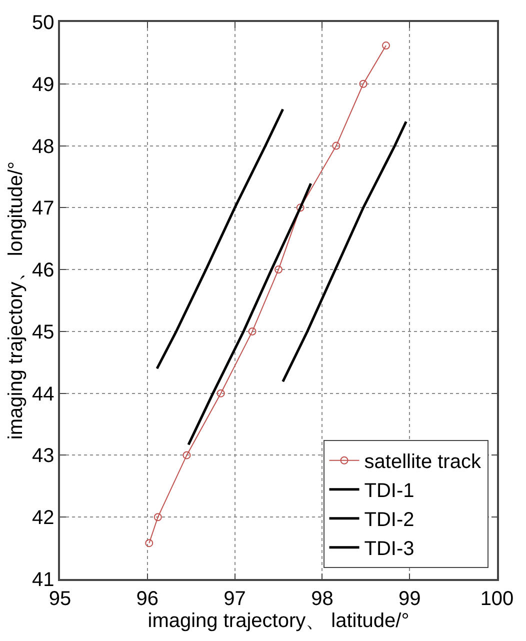 The image size is (526, 641). What do you see at coordinates (43, 332) in the screenshot?
I see `y-tick-label: 45` at bounding box center [43, 332].